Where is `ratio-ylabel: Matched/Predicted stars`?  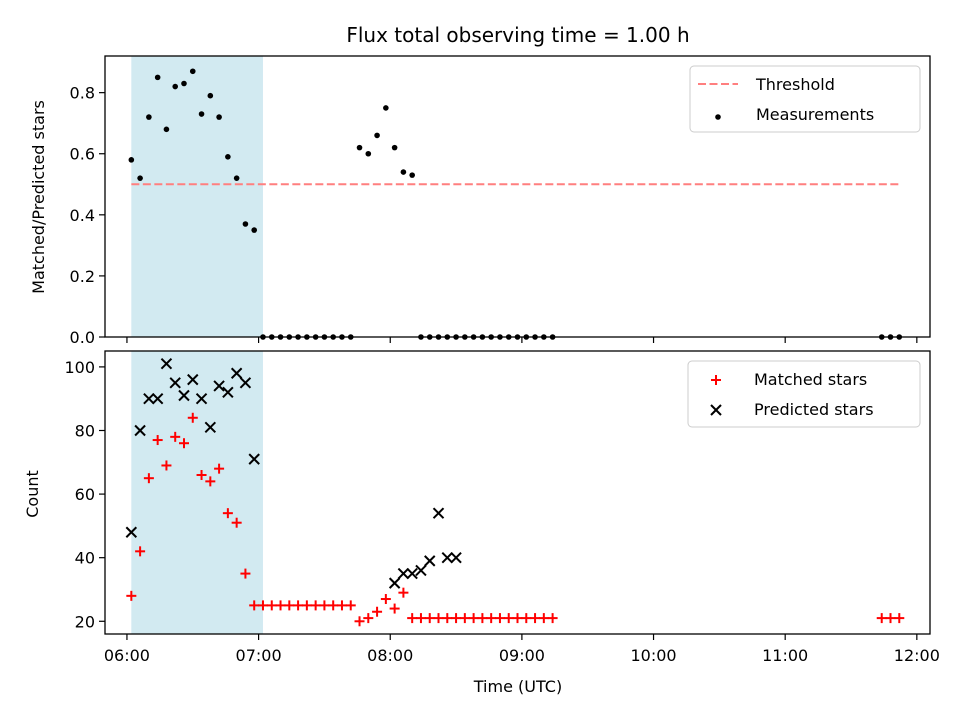 ratio-ylabel: Matched/Predicted stars is located at coordinates (38, 197).